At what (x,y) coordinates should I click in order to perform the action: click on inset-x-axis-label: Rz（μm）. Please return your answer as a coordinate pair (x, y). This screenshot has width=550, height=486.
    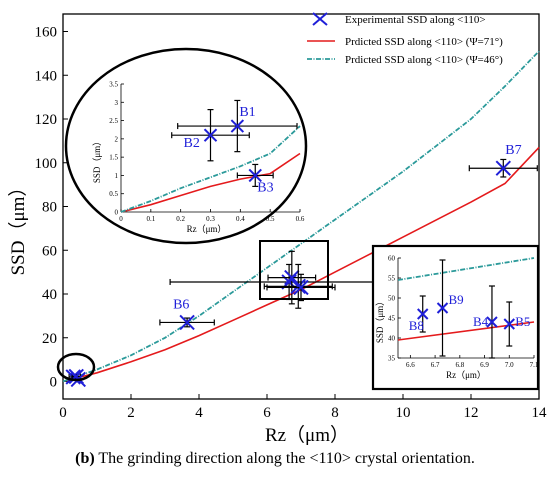
    Looking at the image, I should click on (207, 229).